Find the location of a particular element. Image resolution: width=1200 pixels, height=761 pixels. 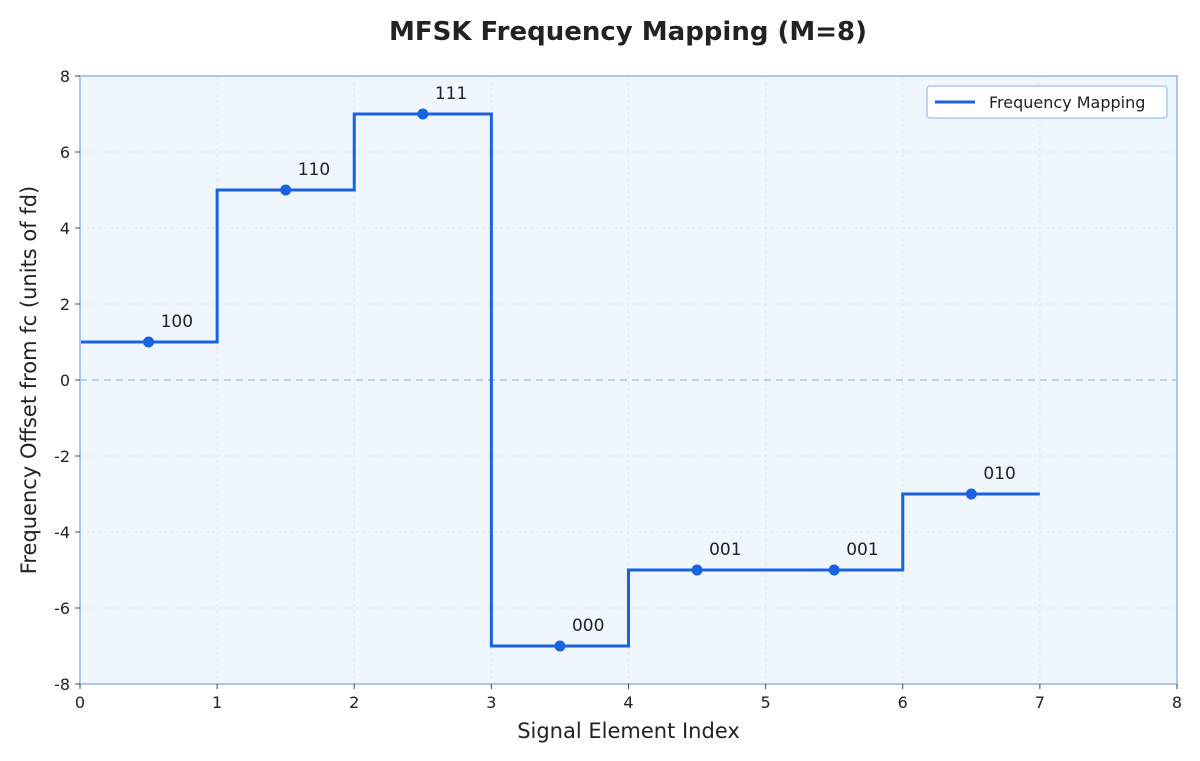

x-tick-label: 4 is located at coordinates (628, 702).